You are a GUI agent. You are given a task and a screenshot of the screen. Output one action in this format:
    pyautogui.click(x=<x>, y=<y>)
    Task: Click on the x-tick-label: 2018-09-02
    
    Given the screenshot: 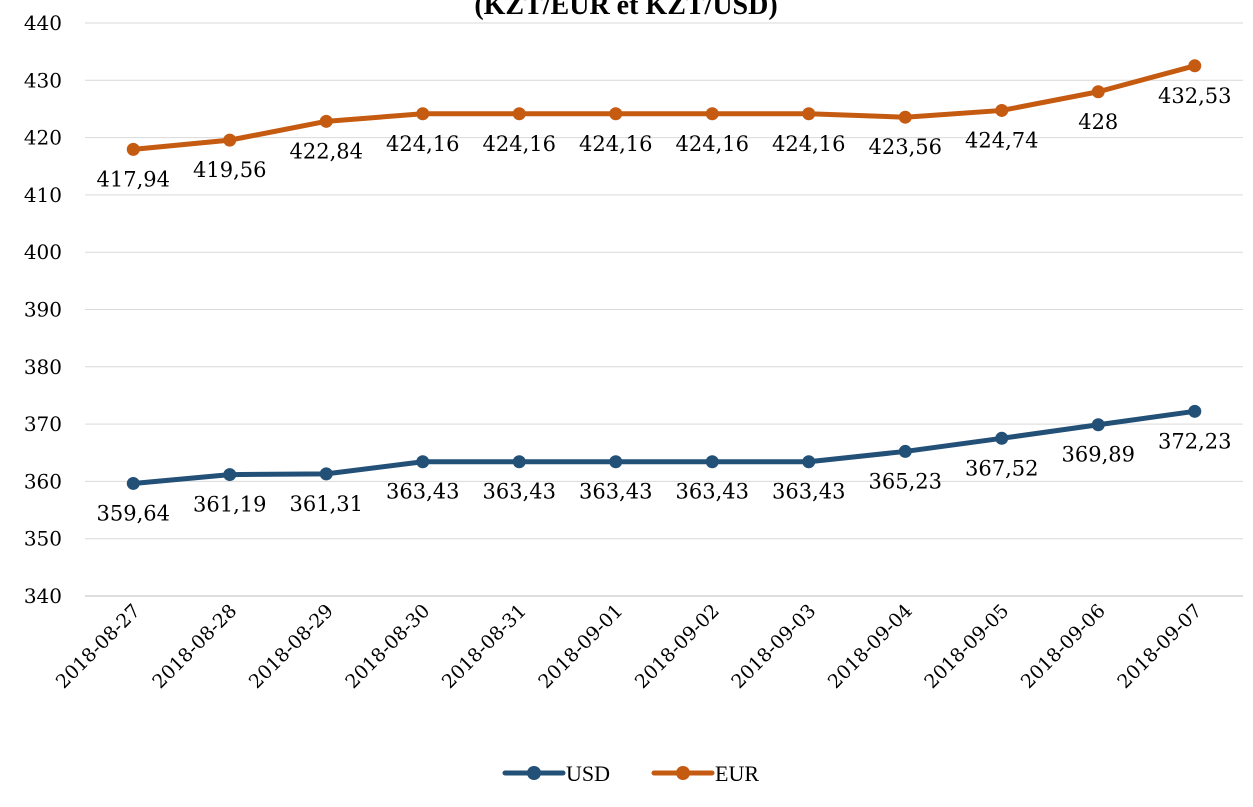 What is the action you would take?
    pyautogui.click(x=677, y=646)
    